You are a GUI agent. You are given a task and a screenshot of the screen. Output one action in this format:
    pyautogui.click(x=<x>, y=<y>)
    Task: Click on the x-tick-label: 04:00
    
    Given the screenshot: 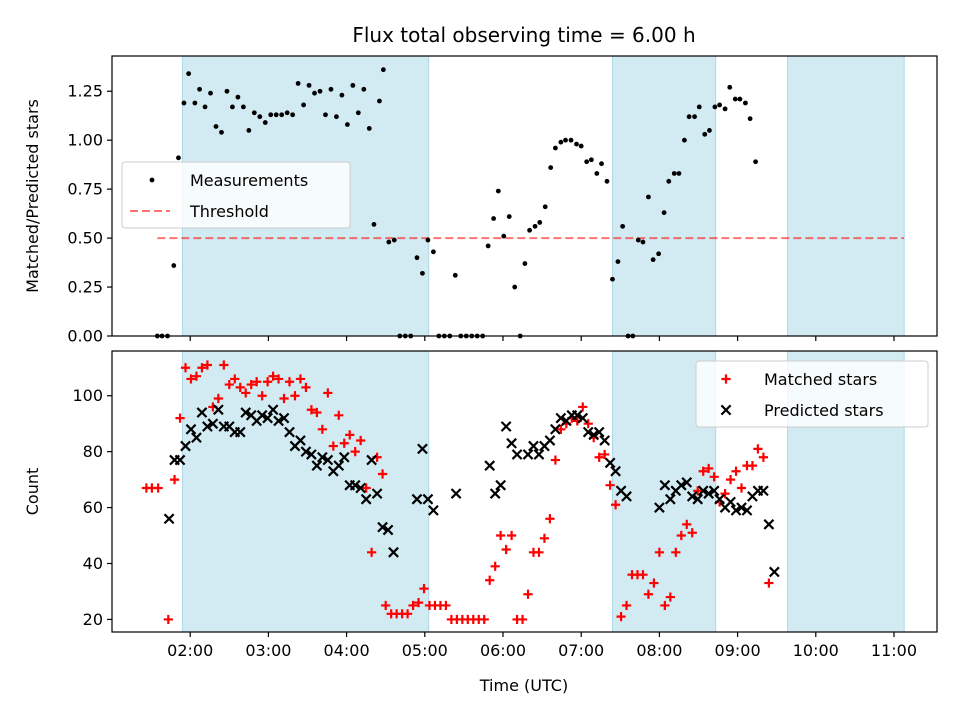 What is the action you would take?
    pyautogui.click(x=347, y=650)
    